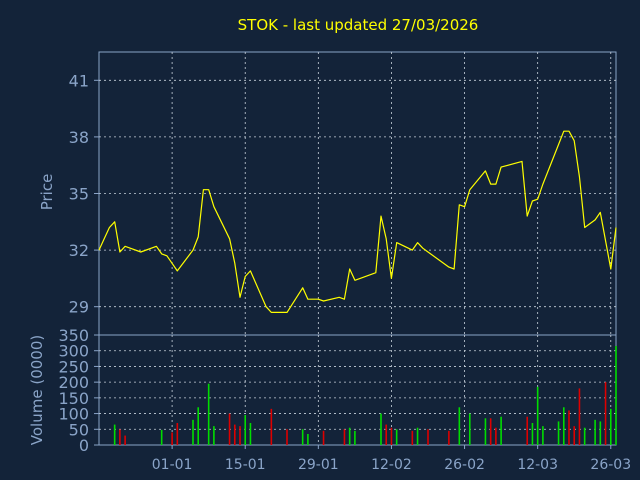 This screenshot has width=640, height=480. What do you see at coordinates (73, 398) in the screenshot?
I see `volume-tick-label: 150` at bounding box center [73, 398].